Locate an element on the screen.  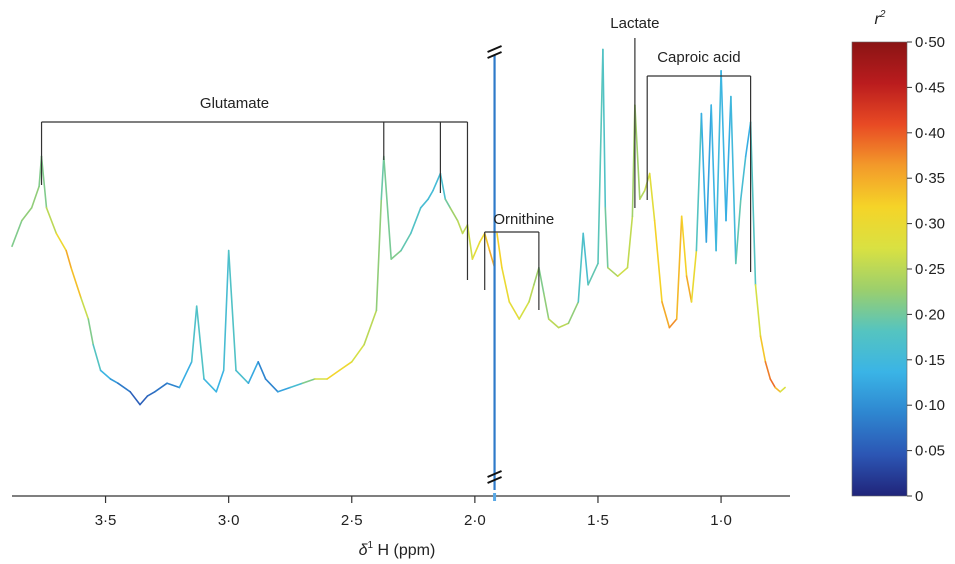
x-tick-label: 1·0 is located at coordinates (721, 520).